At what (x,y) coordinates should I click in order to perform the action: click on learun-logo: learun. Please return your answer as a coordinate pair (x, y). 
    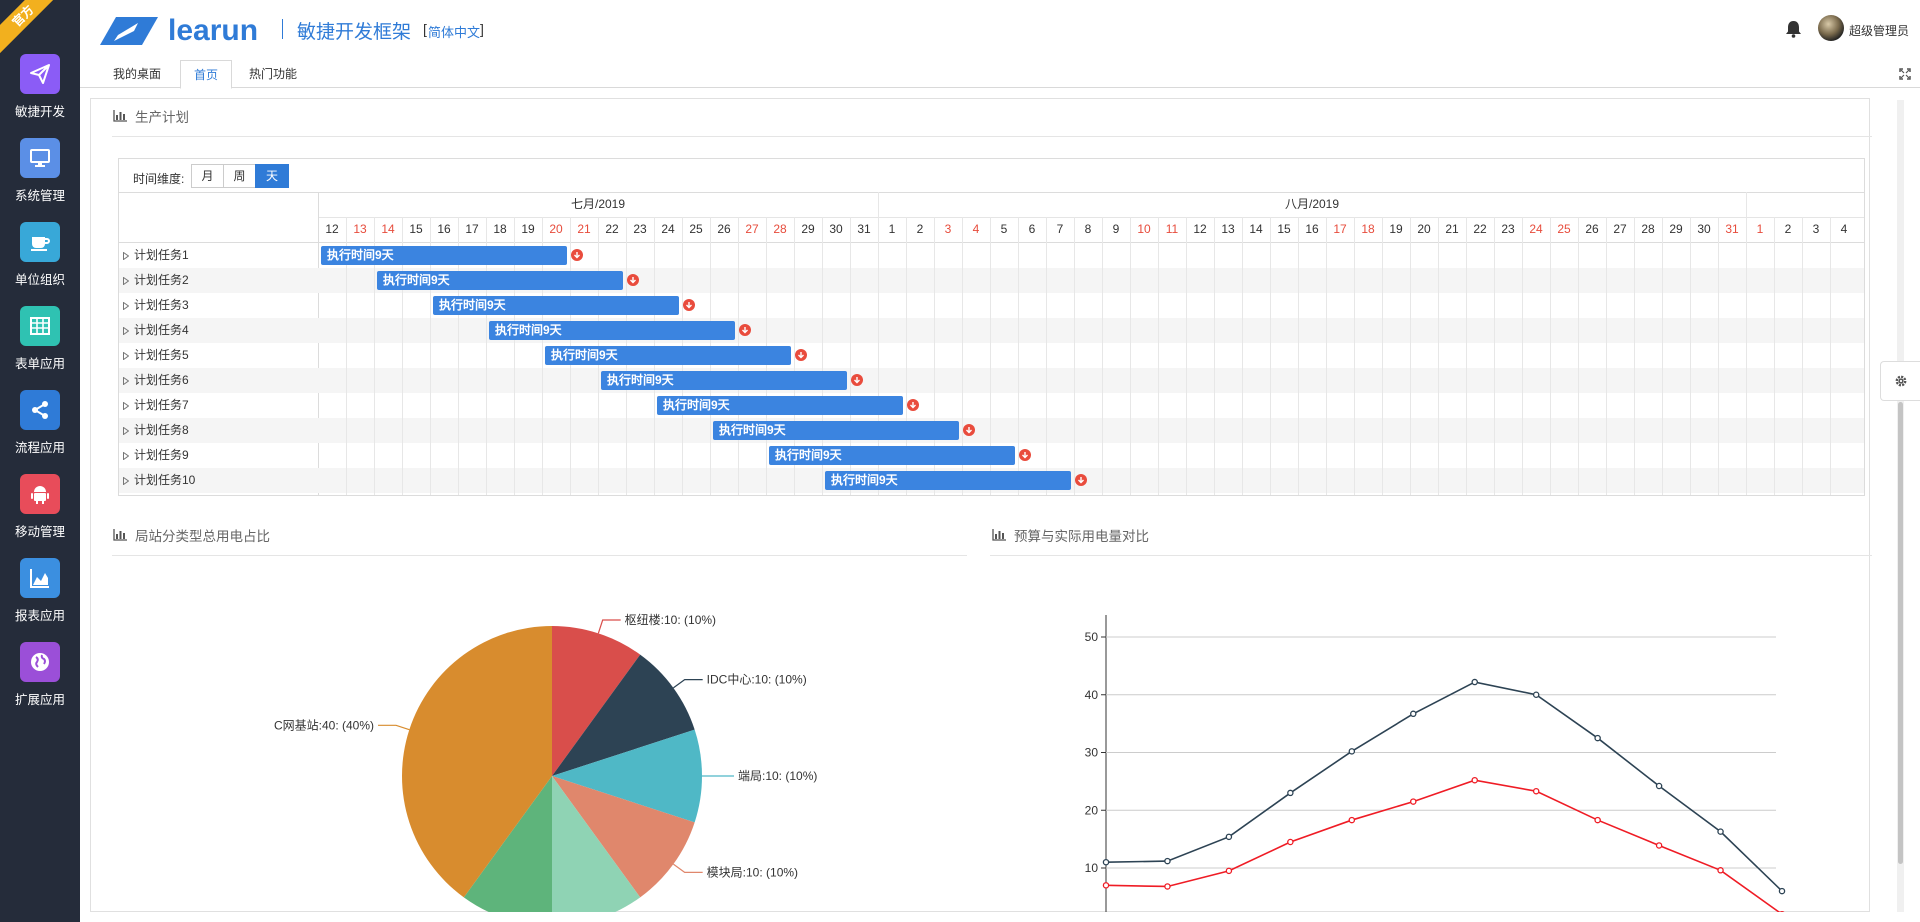
    Looking at the image, I should click on (179, 31).